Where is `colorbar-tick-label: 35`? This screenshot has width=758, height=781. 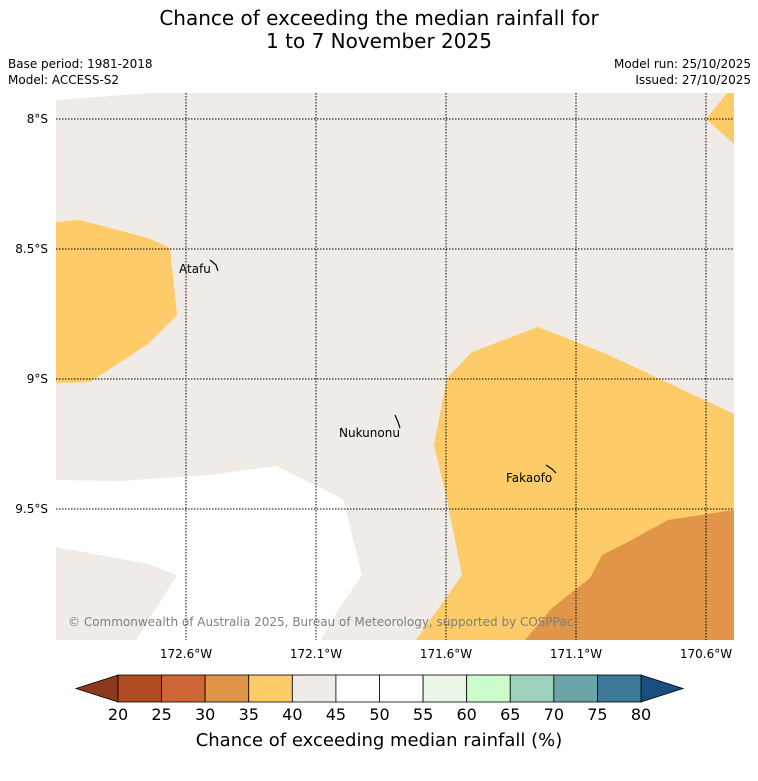 colorbar-tick-label: 35 is located at coordinates (248, 714).